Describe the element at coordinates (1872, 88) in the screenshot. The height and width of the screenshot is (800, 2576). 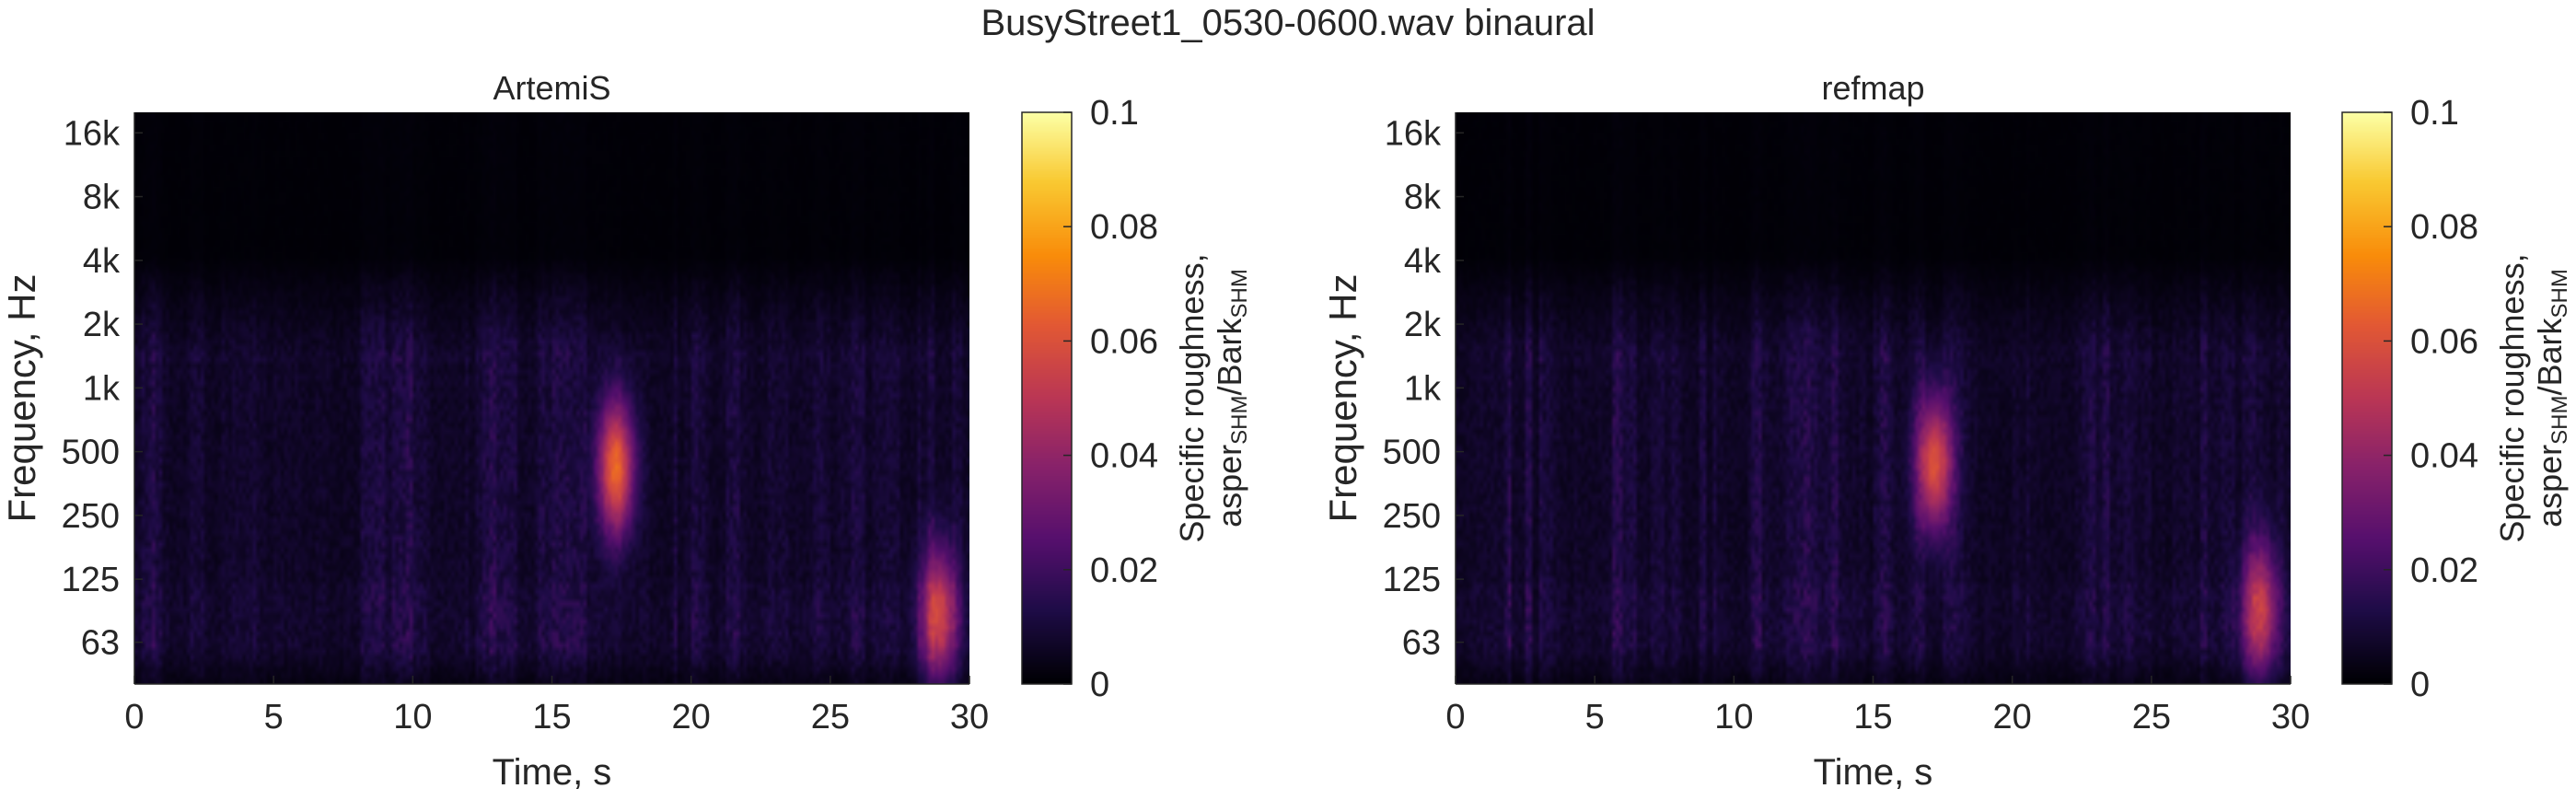
I see `chart-title: refmap` at that location.